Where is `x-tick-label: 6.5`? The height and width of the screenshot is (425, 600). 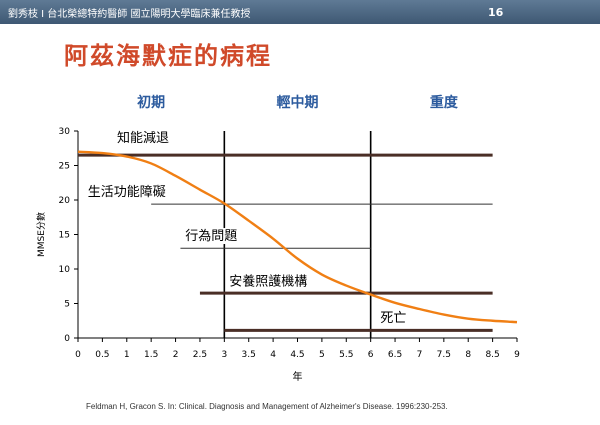 x-tick-label: 6.5 is located at coordinates (395, 355).